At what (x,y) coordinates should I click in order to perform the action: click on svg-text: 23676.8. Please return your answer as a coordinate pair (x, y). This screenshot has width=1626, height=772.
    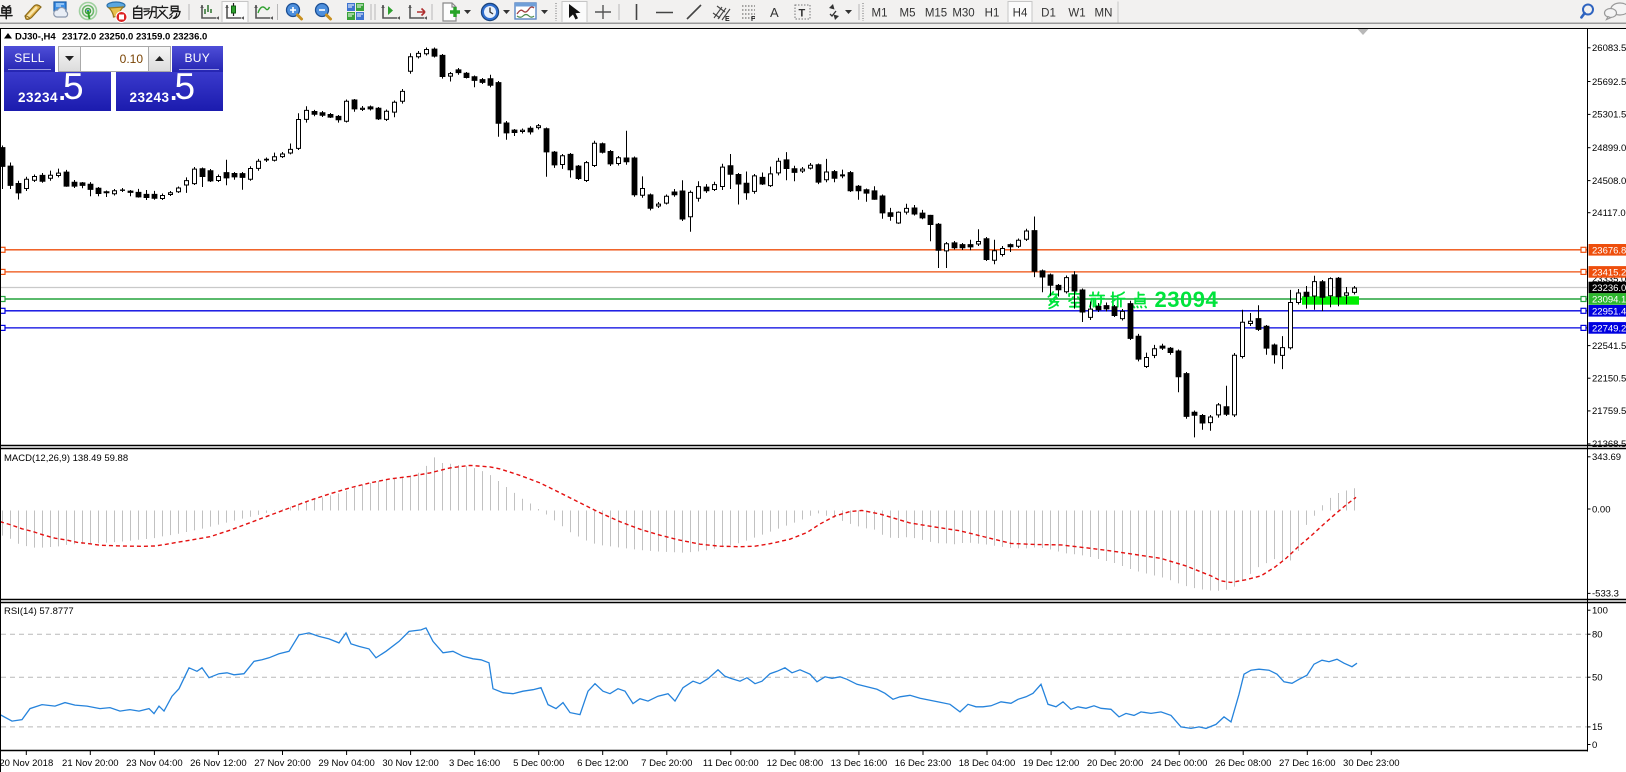
    Looking at the image, I should click on (1609, 250).